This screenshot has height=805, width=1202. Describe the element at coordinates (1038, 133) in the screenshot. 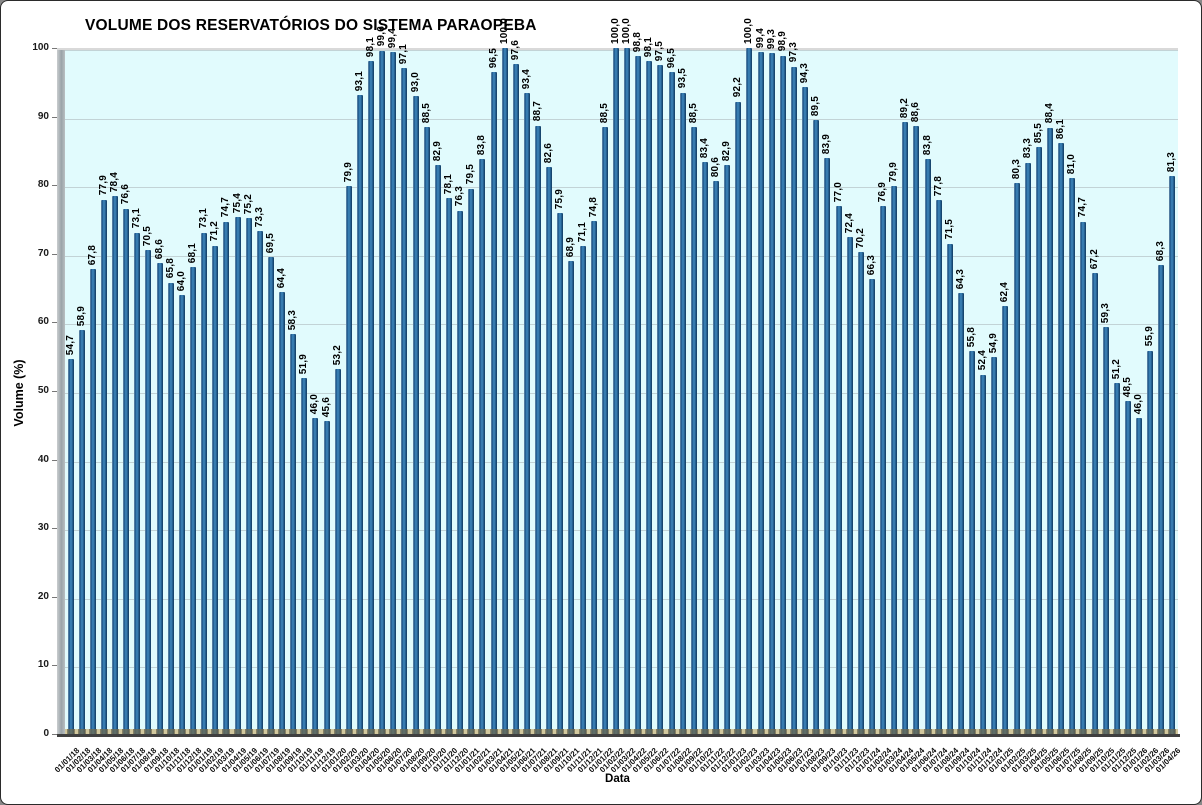

I see `bar-value-label: 85,5` at that location.